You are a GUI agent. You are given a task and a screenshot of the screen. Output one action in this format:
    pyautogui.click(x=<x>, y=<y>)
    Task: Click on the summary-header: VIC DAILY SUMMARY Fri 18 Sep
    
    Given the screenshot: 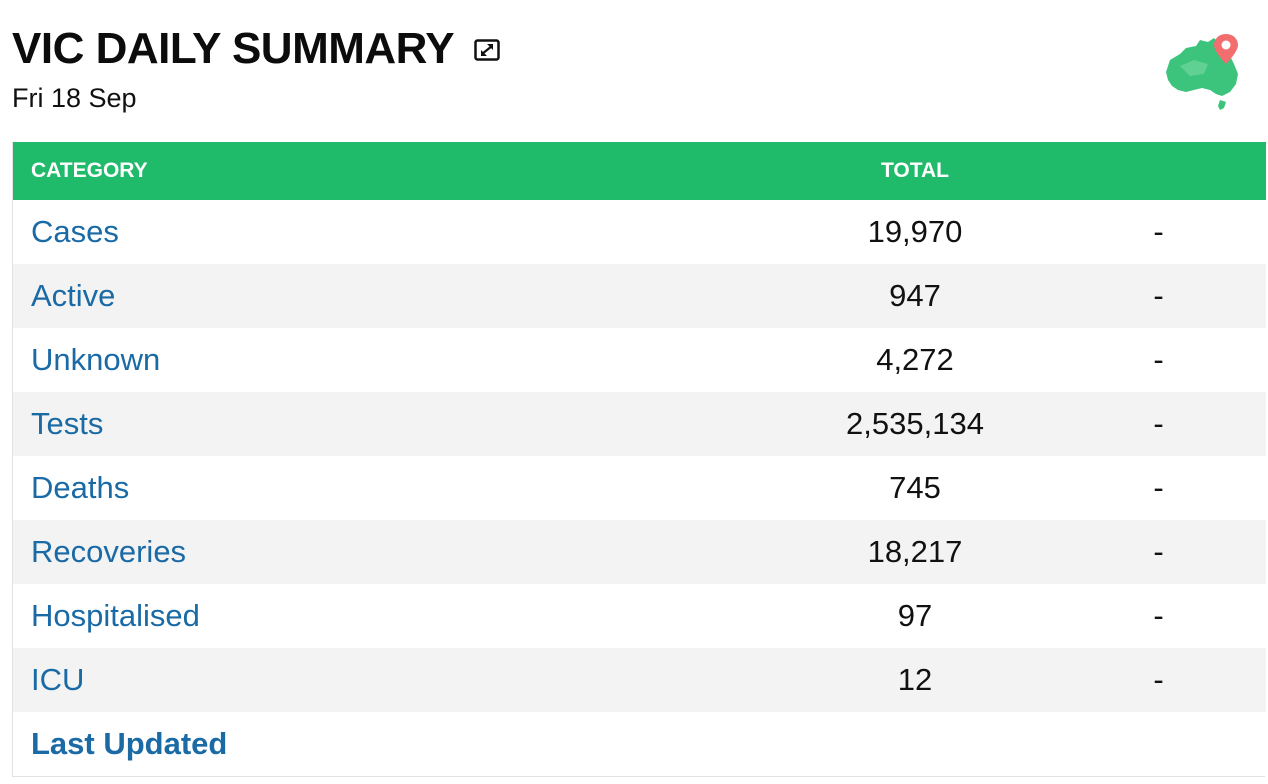 What is the action you would take?
    pyautogui.click(x=639, y=75)
    